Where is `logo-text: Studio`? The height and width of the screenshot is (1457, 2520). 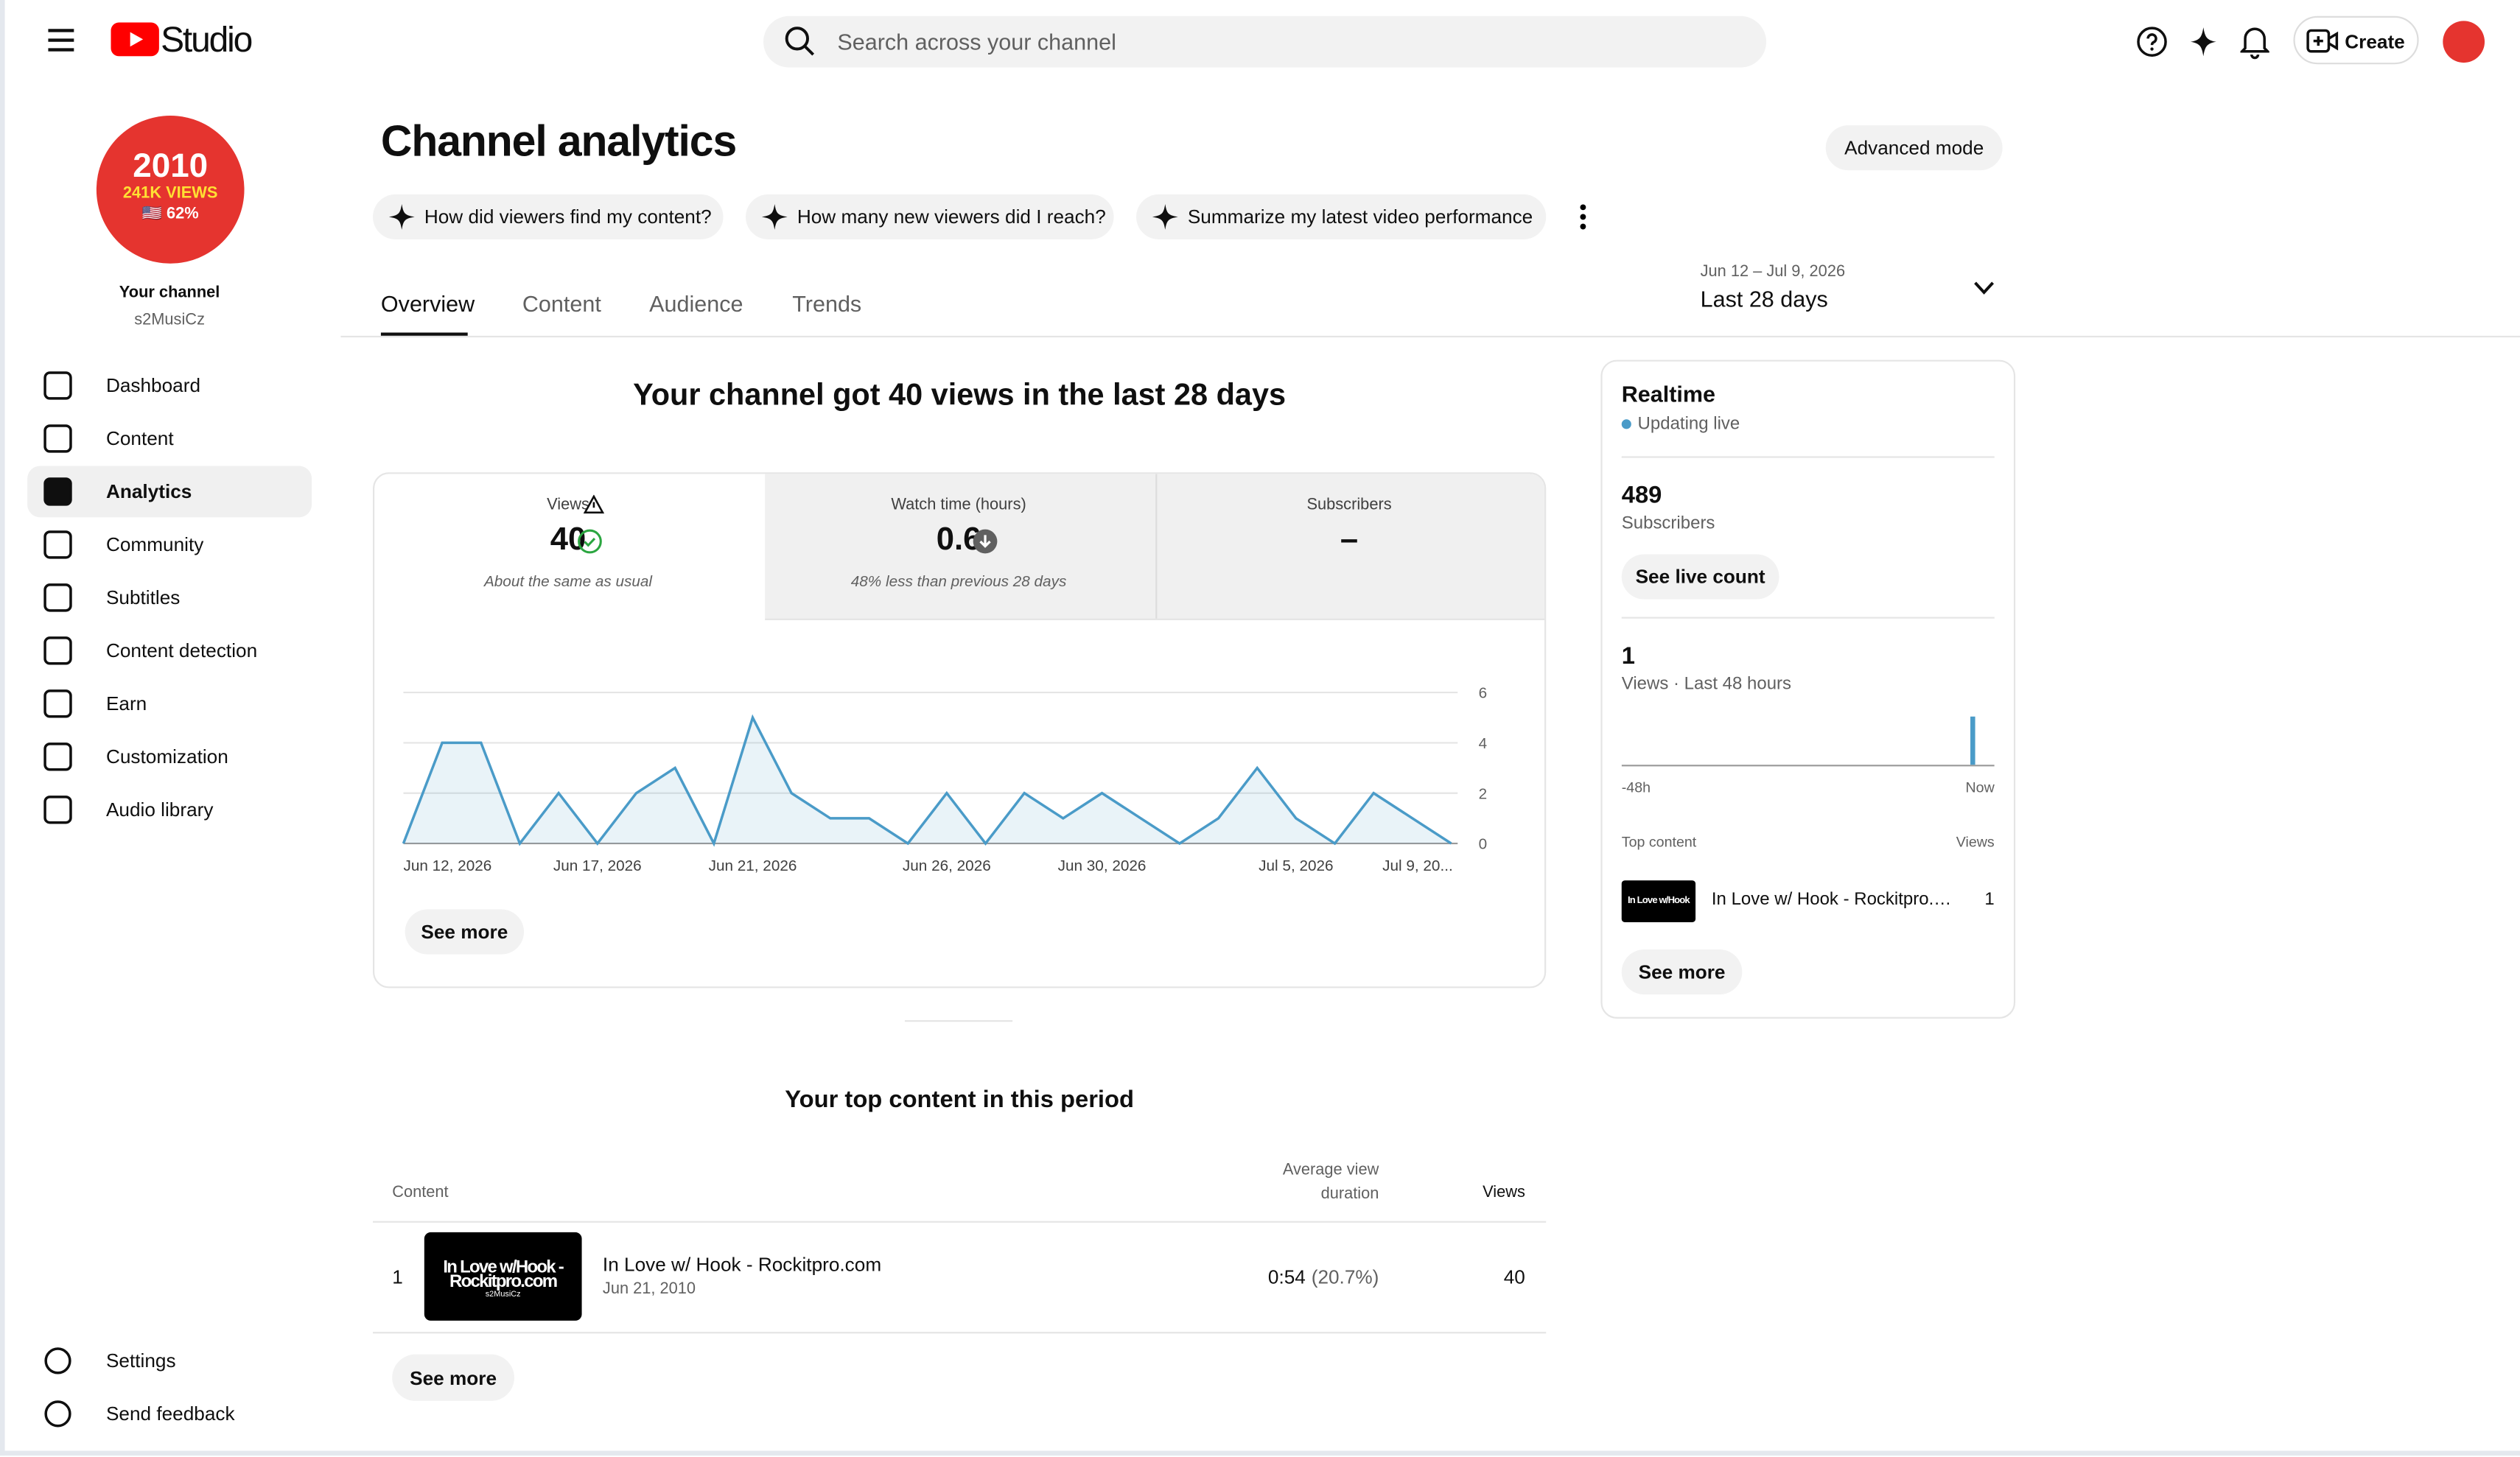
logo-text: Studio is located at coordinates (207, 40).